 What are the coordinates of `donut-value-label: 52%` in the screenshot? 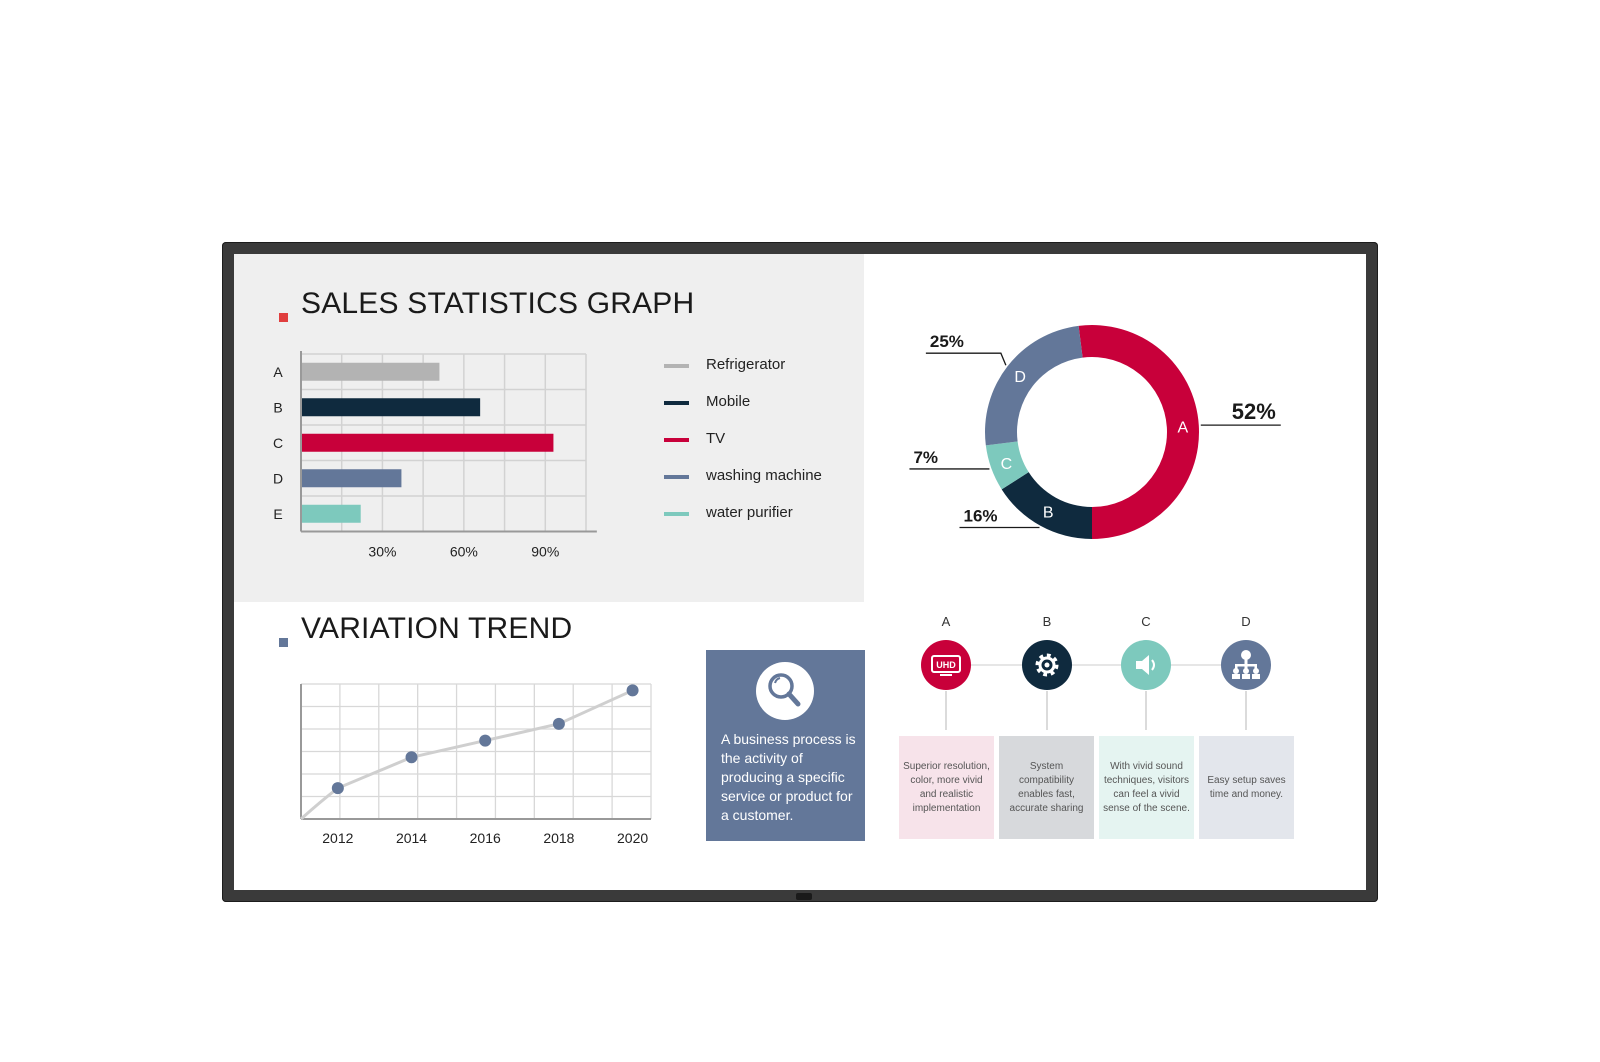 It's located at (1254, 411).